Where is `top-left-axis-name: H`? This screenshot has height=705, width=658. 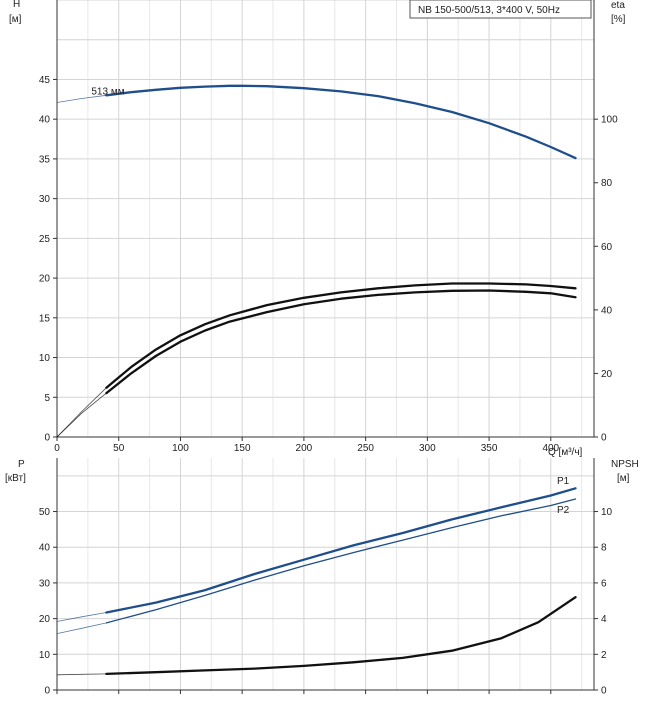
top-left-axis-name: H is located at coordinates (16, 5).